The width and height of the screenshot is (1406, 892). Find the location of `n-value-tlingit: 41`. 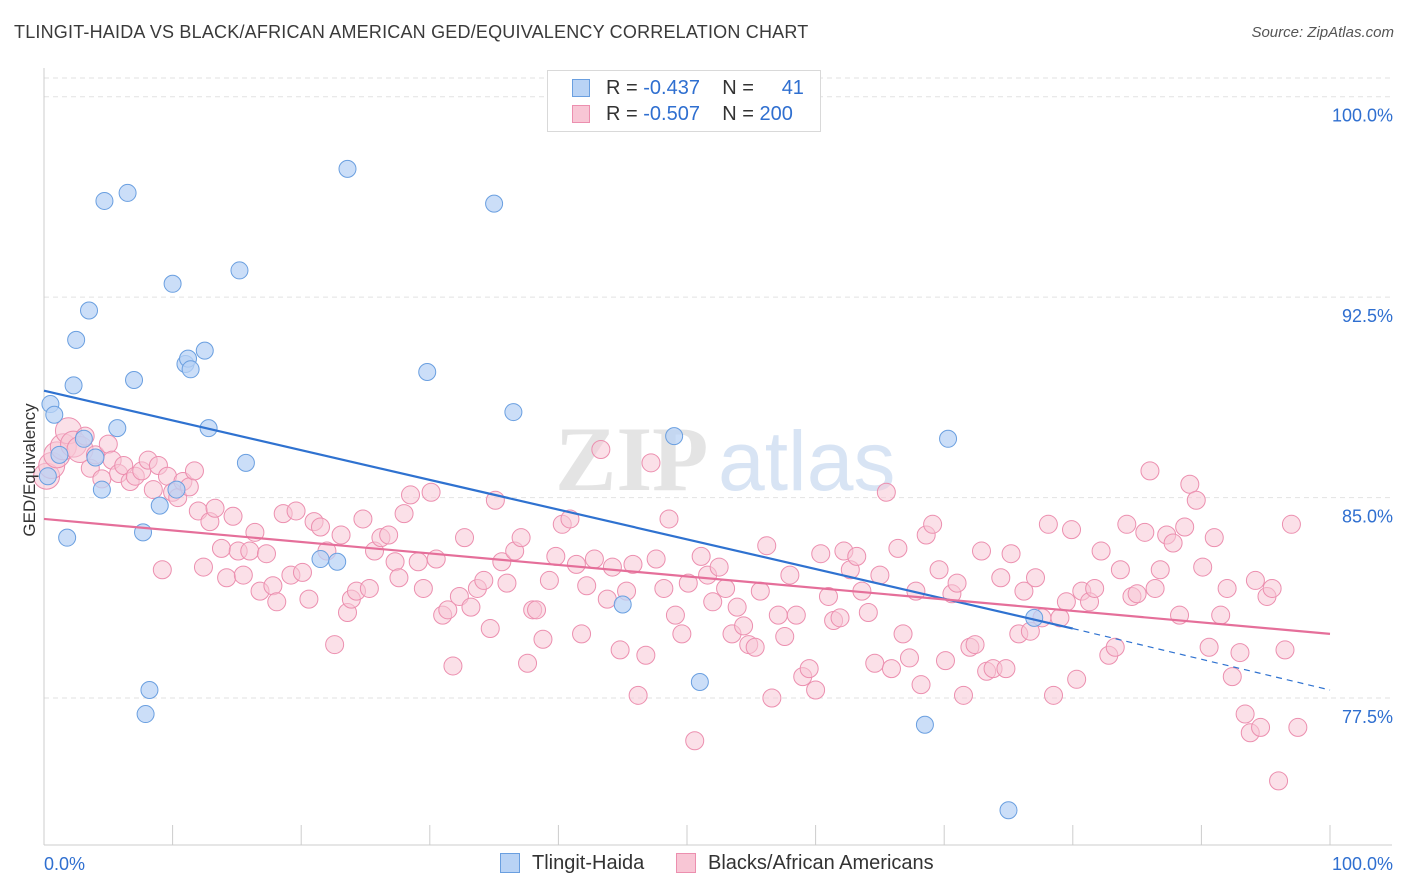

n-value-tlingit: 41 is located at coordinates (792, 88).